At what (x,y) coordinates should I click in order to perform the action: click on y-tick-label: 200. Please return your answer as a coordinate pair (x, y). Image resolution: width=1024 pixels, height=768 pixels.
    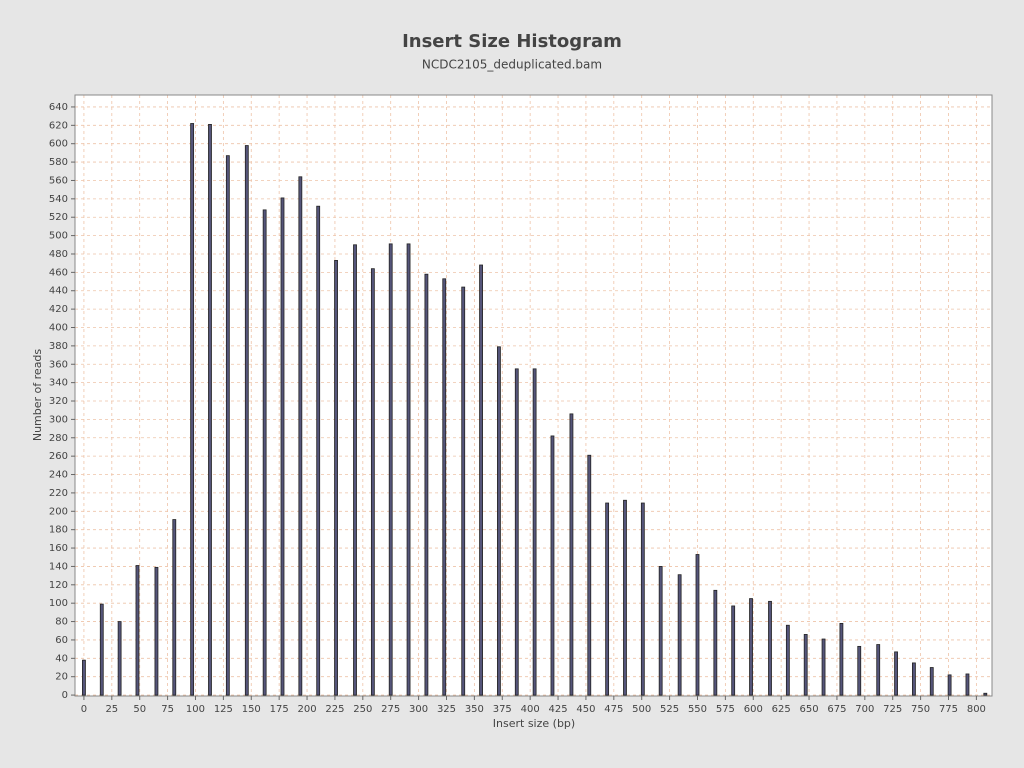
    Looking at the image, I should click on (58, 511).